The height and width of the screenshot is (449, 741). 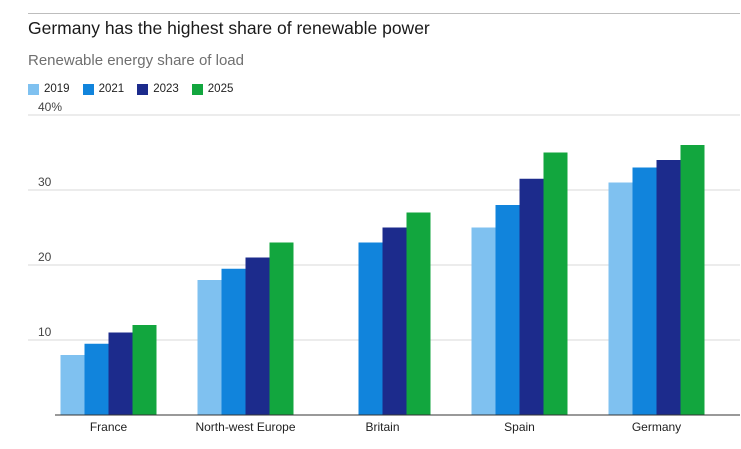 What do you see at coordinates (692, 280) in the screenshot?
I see `bar-germany-2025` at bounding box center [692, 280].